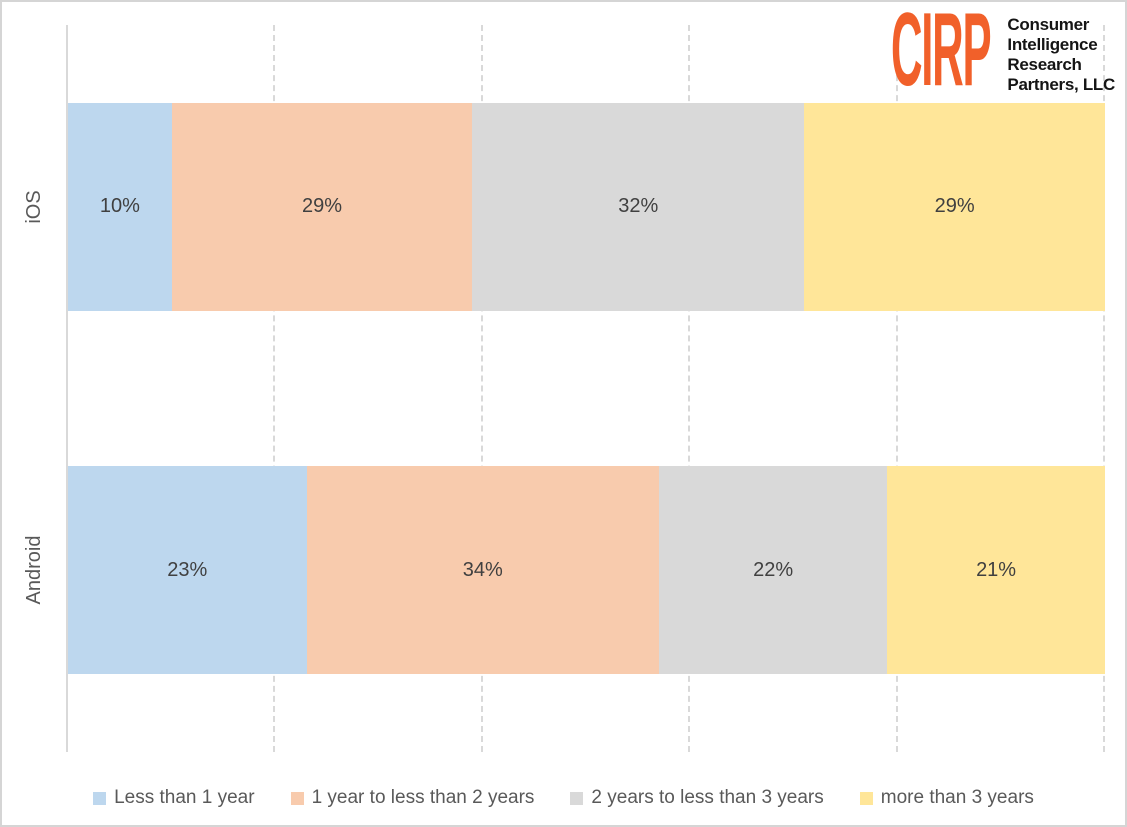 This screenshot has width=1127, height=827. I want to click on bar-segment: 10%, so click(120, 206).